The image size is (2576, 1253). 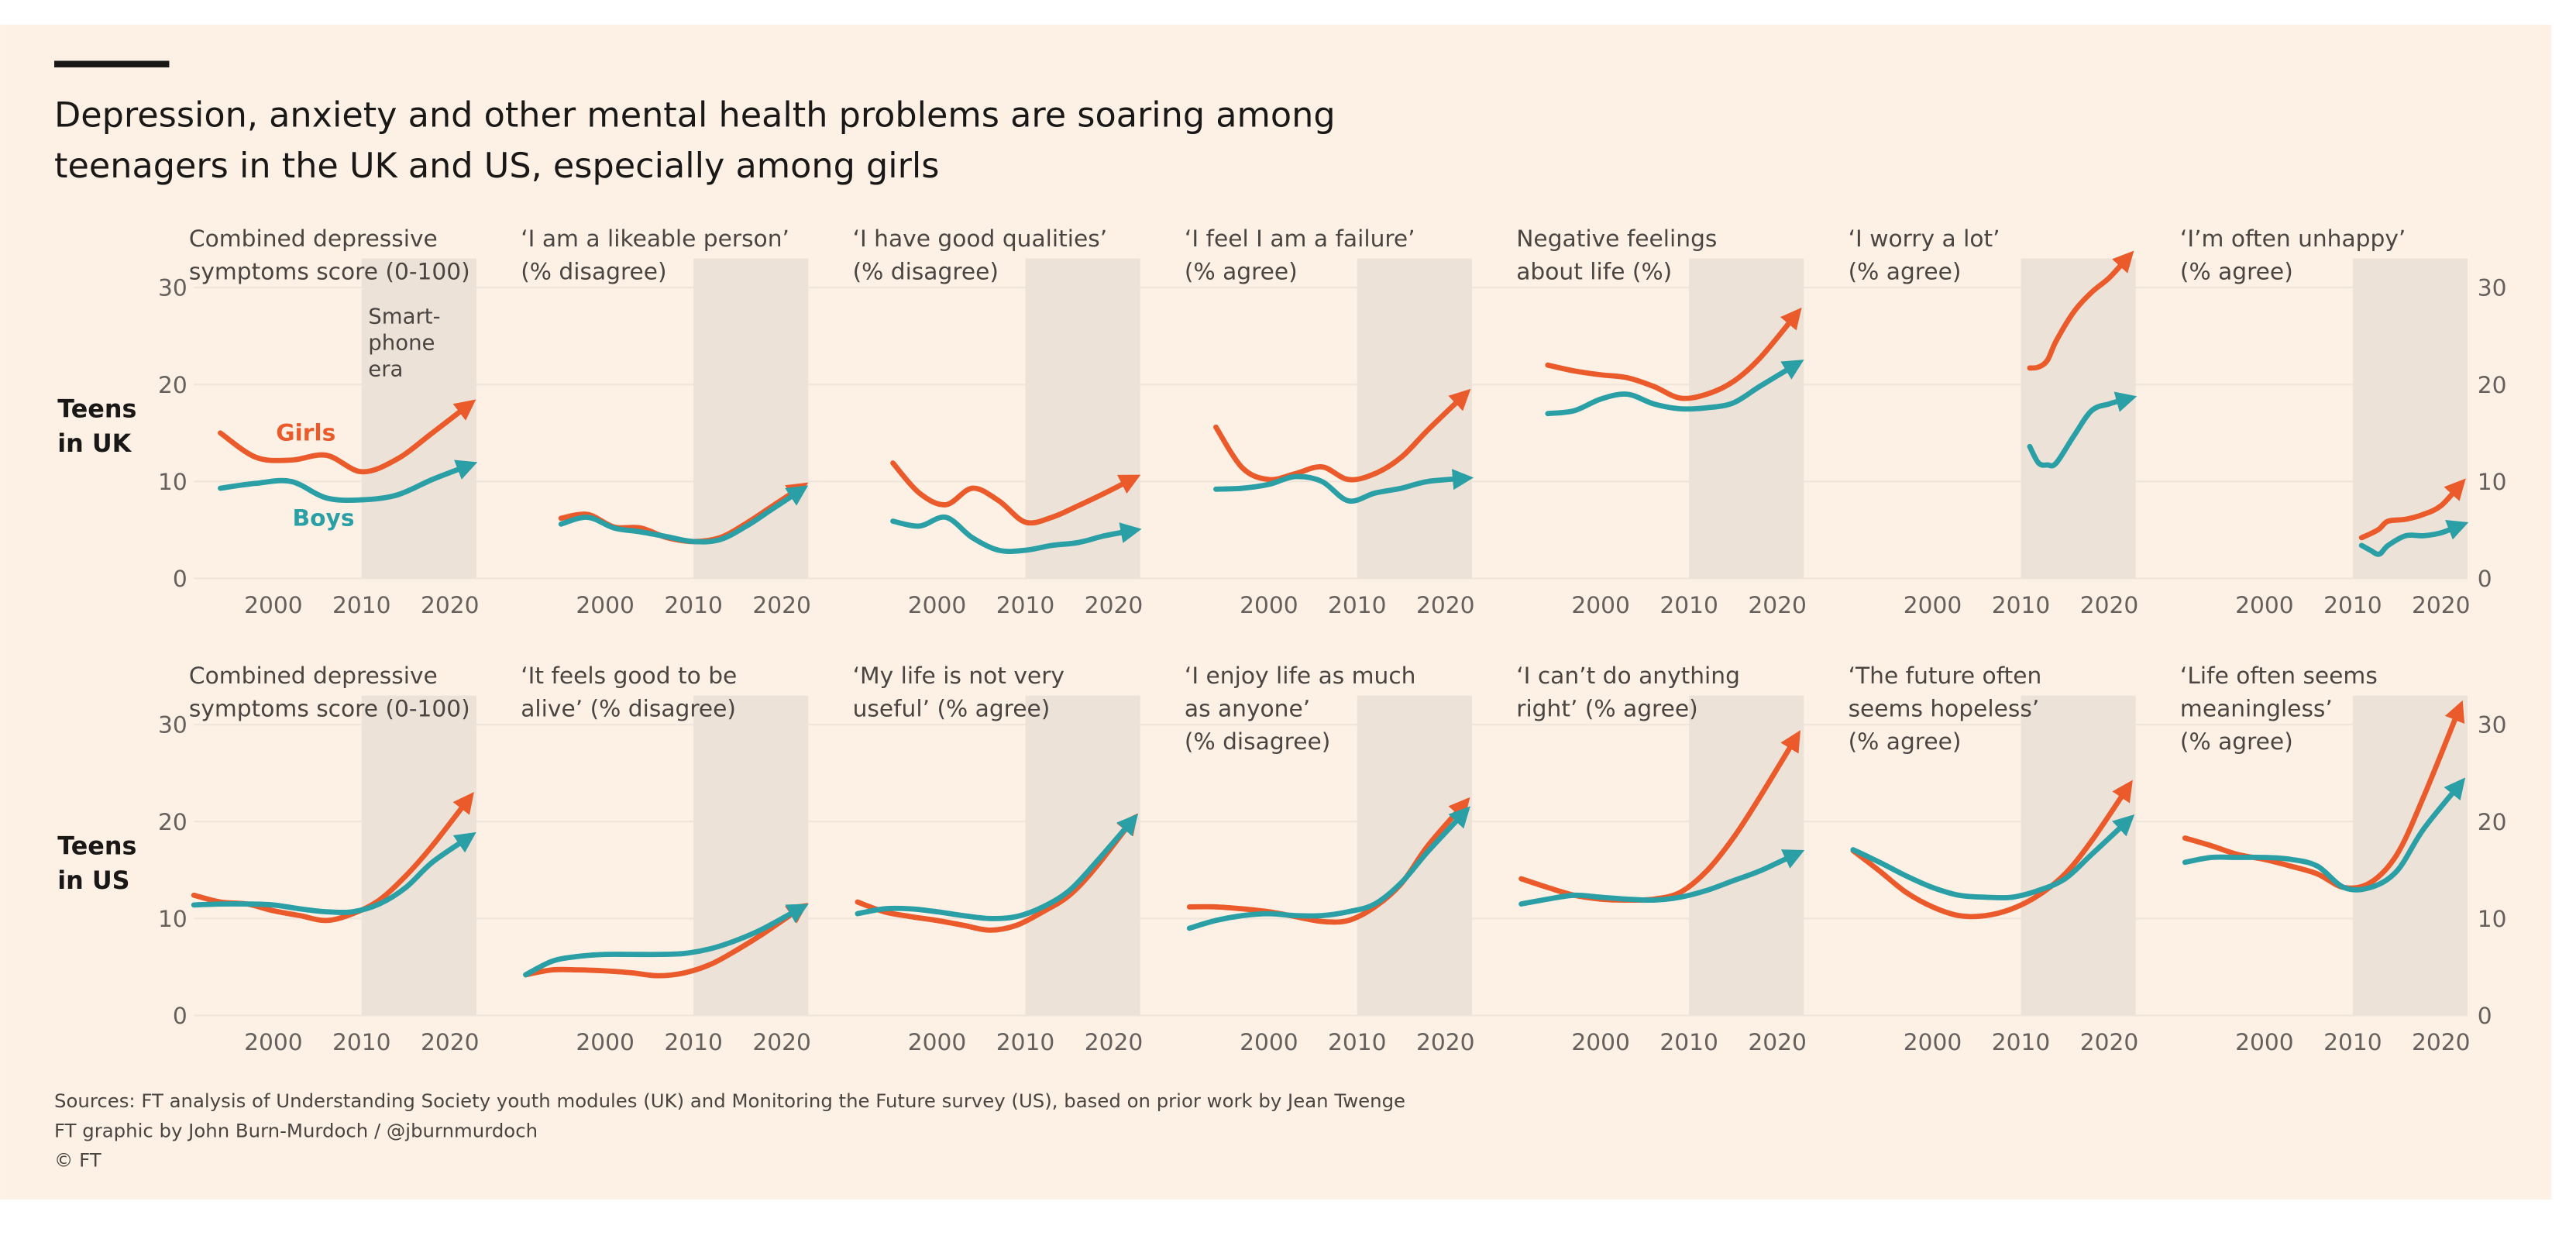 What do you see at coordinates (77, 1160) in the screenshot?
I see `footer-note: © FT` at bounding box center [77, 1160].